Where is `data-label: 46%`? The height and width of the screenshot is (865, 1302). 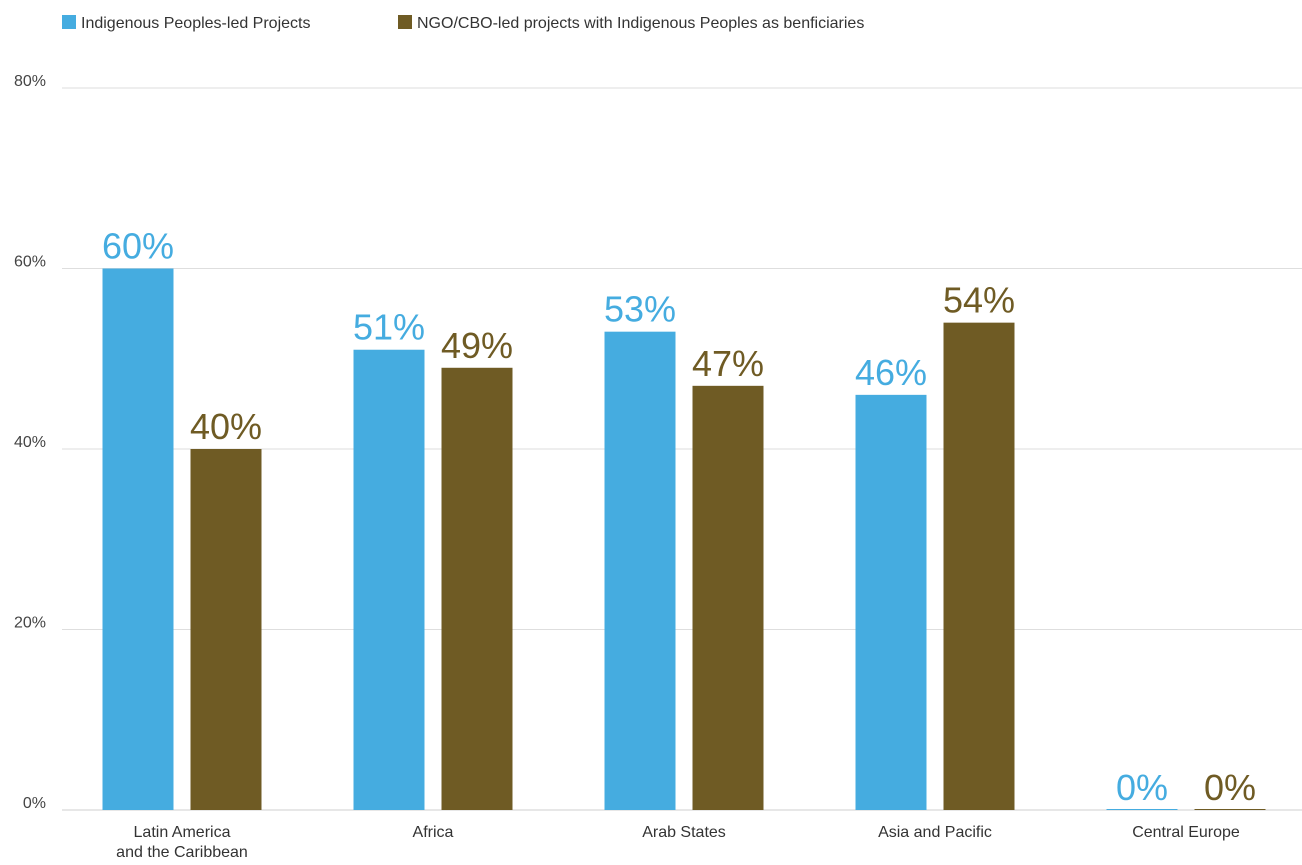 data-label: 46% is located at coordinates (891, 372).